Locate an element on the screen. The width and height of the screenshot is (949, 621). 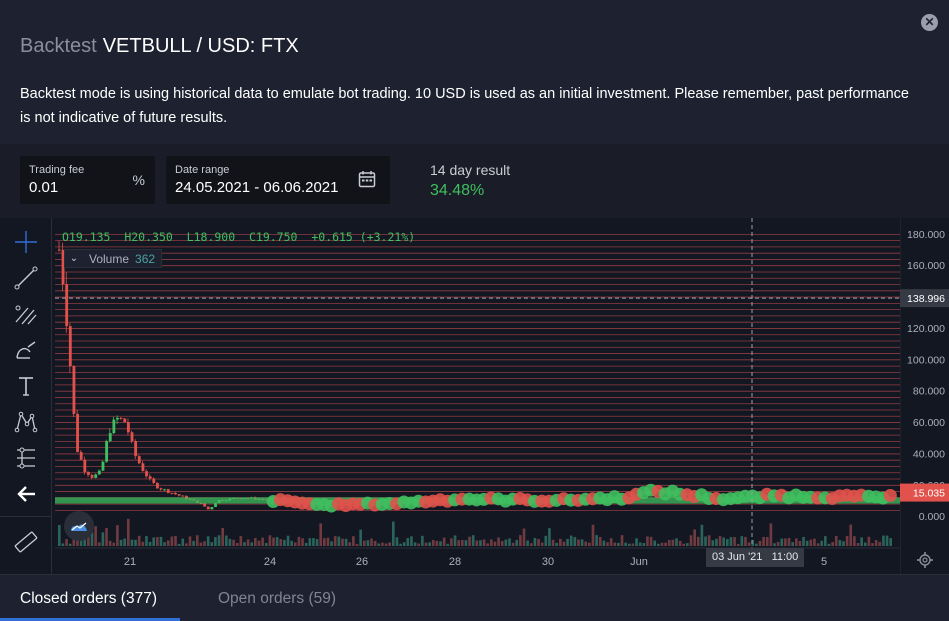
chevron-down-icon: ⌄ is located at coordinates (74, 258).